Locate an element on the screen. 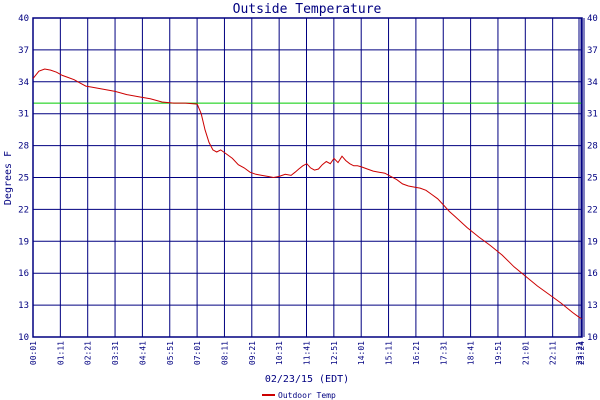 The height and width of the screenshot is (400, 600). x-tick-label: 11:41 is located at coordinates (307, 353).